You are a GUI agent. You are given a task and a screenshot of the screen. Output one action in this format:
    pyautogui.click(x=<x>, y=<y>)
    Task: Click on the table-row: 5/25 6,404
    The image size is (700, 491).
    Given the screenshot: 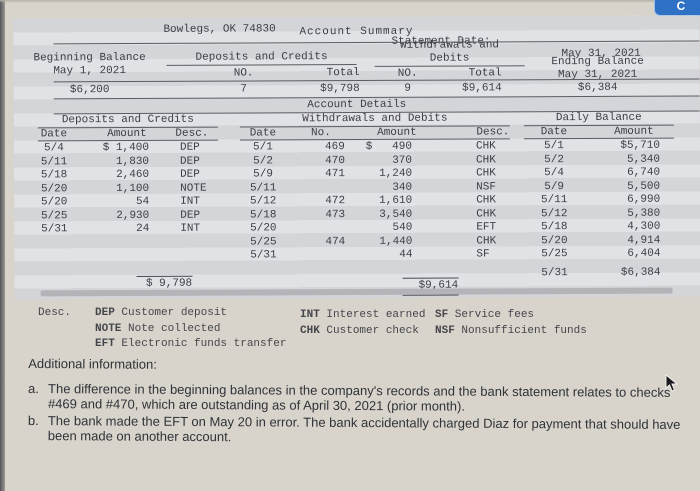 What is the action you would take?
    pyautogui.click(x=589, y=255)
    